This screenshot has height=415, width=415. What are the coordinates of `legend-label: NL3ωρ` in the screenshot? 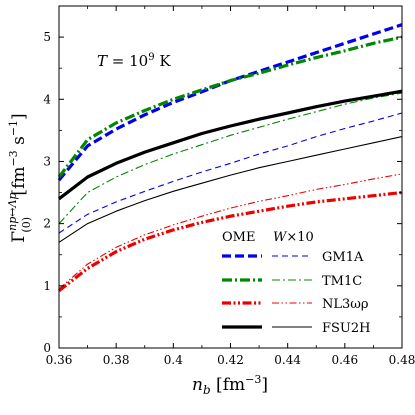 It's located at (345, 304).